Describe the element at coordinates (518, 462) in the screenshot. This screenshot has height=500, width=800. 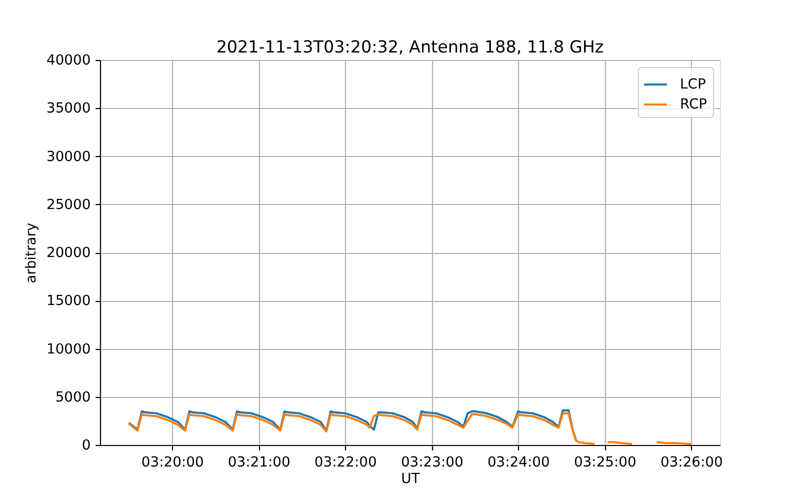
I see `x-tick-label: 03:24:00` at that location.